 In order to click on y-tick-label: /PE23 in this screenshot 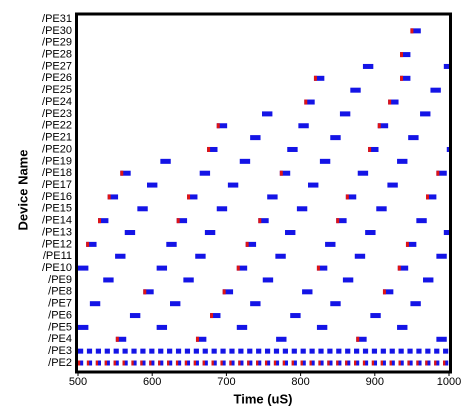, I will do `click(57, 114)`.